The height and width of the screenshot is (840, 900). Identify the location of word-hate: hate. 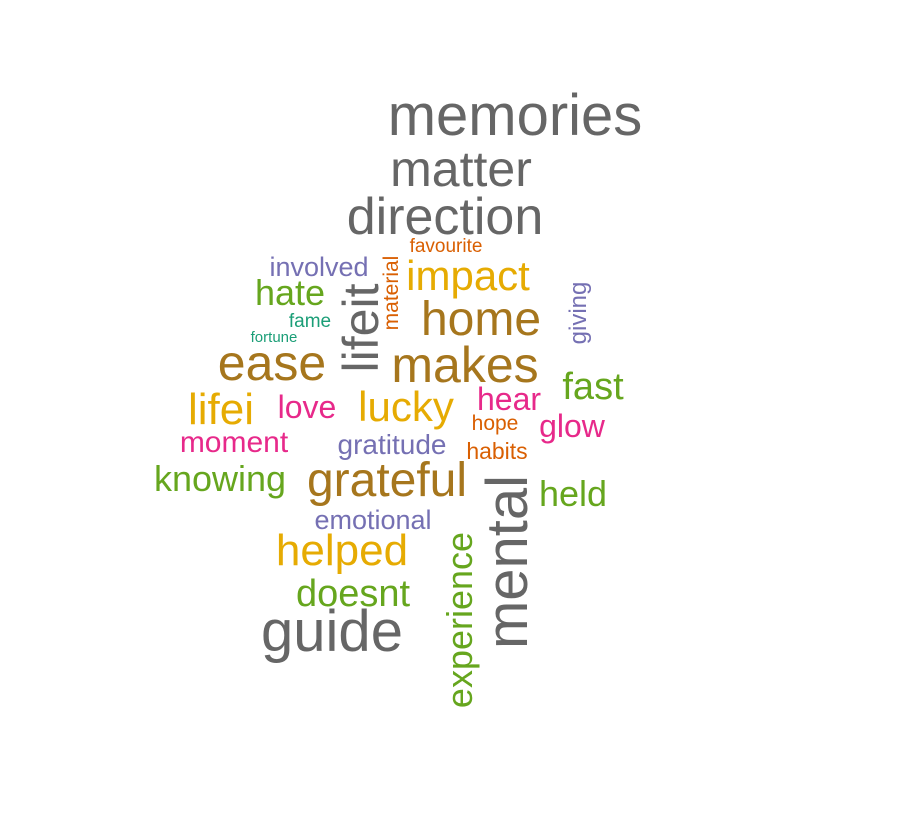
(290, 292).